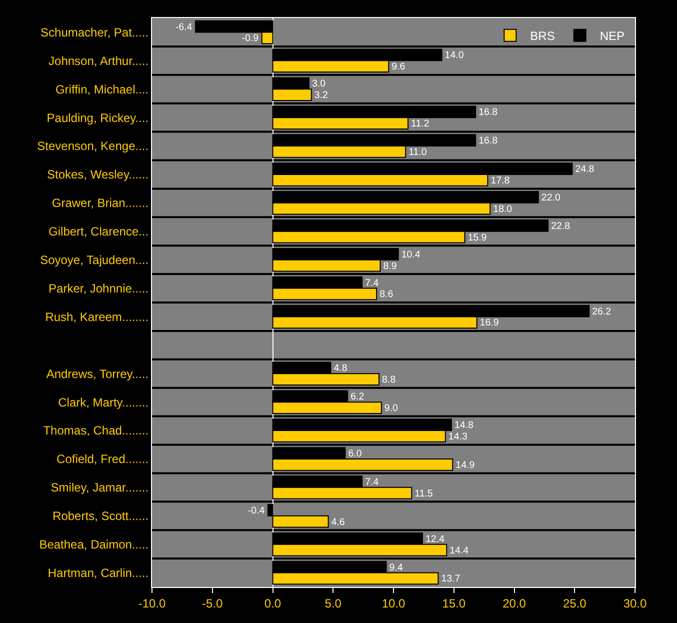 This screenshot has height=623, width=677. Describe the element at coordinates (503, 209) in the screenshot. I see `data-label: 18.0` at that location.